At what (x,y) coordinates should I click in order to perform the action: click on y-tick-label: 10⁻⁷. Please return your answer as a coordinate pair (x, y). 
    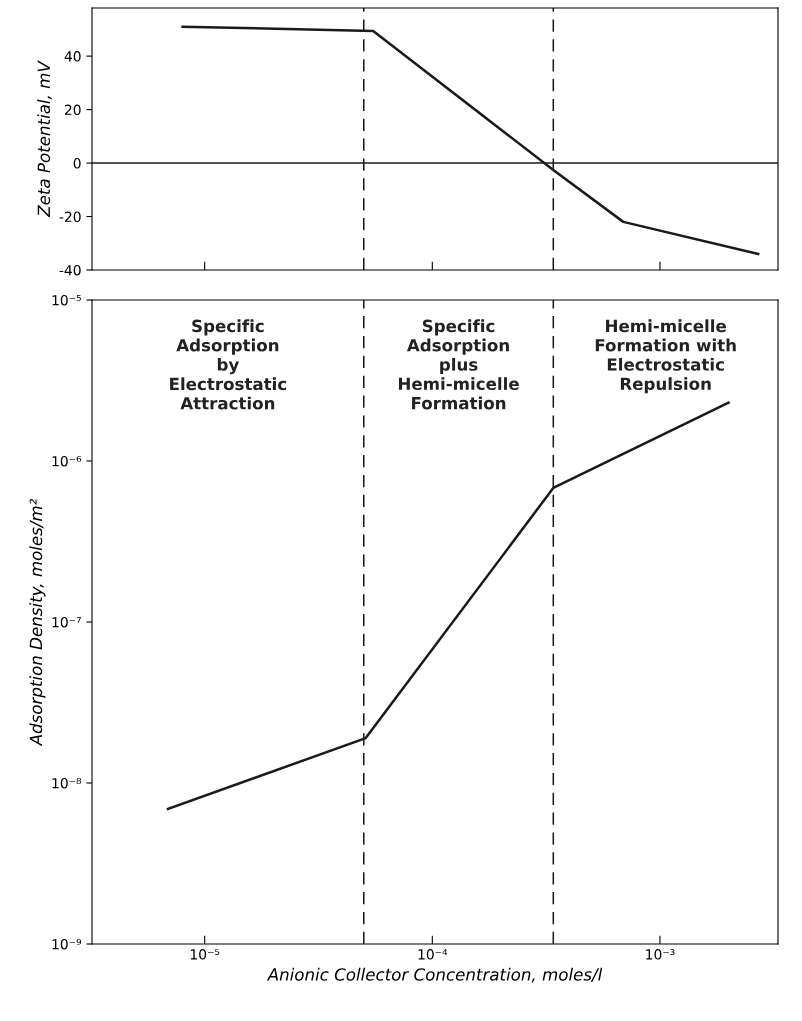
    Looking at the image, I should click on (66, 622).